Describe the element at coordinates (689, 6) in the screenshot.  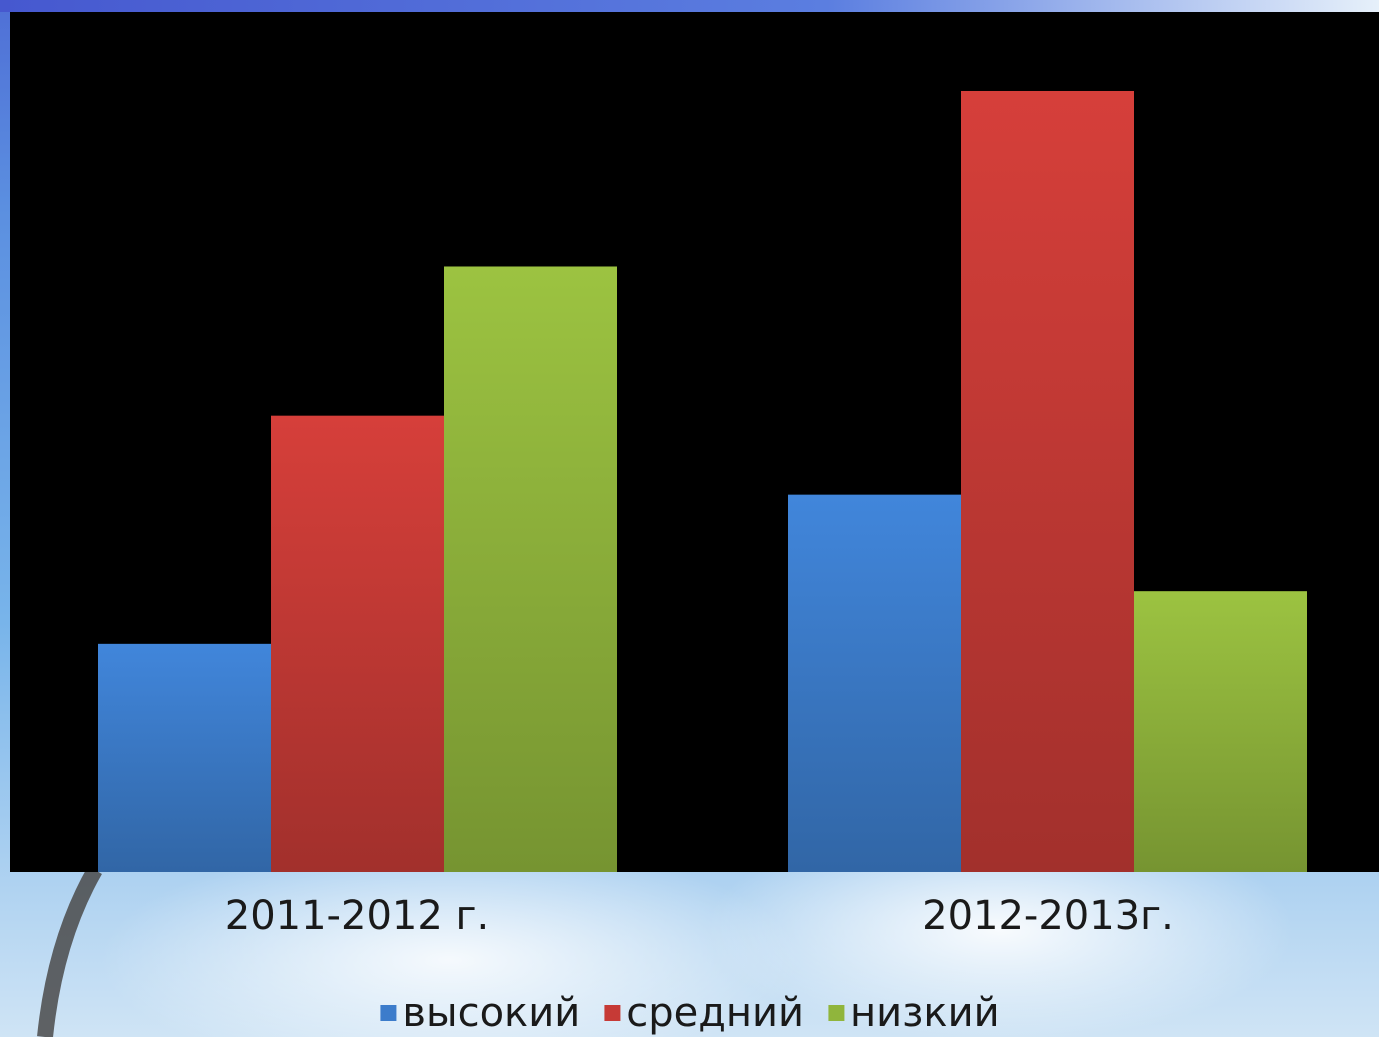
I see `slide-top-band` at that location.